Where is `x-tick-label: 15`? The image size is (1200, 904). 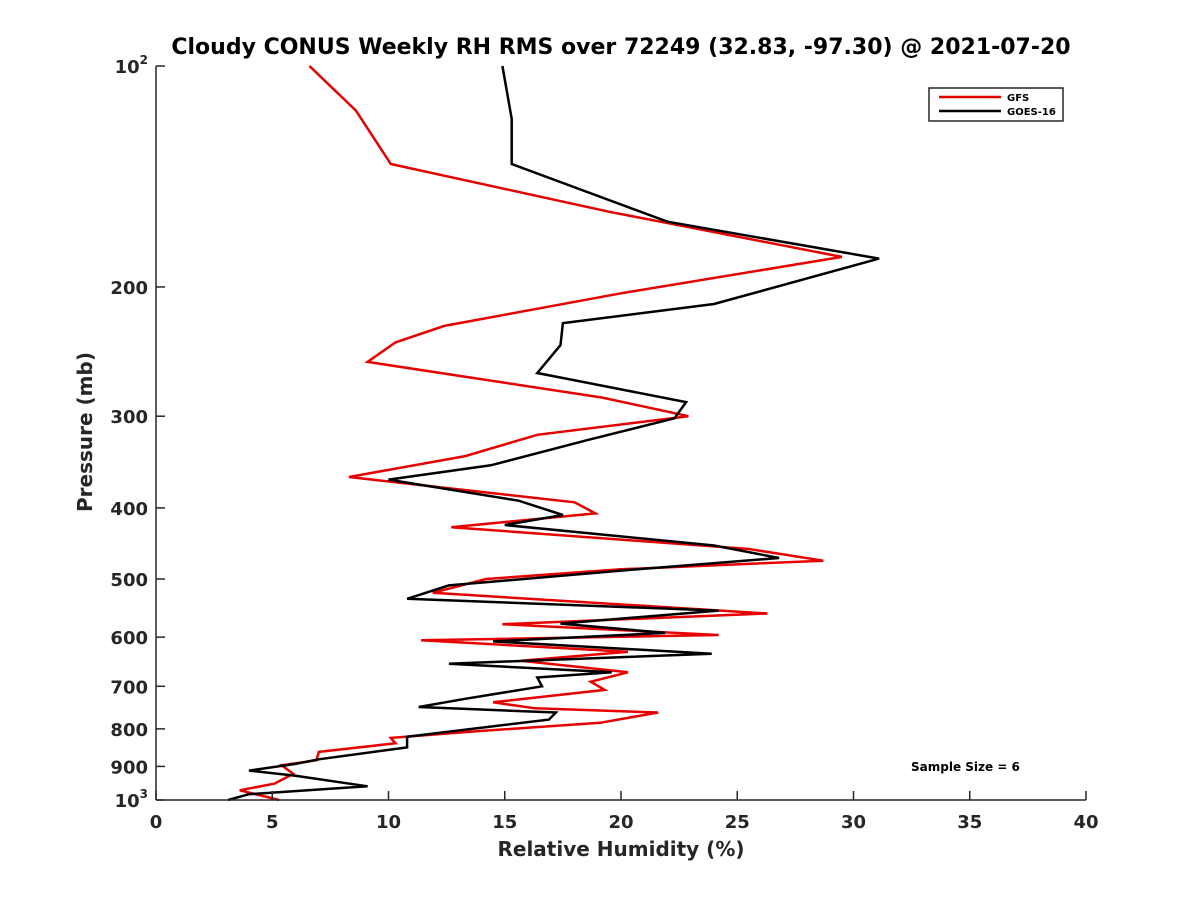
x-tick-label: 15 is located at coordinates (504, 822).